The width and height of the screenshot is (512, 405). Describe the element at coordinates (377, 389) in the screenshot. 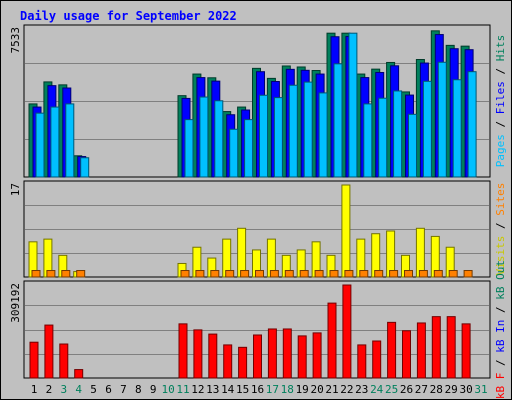

I see `day-label-24: 24` at that location.